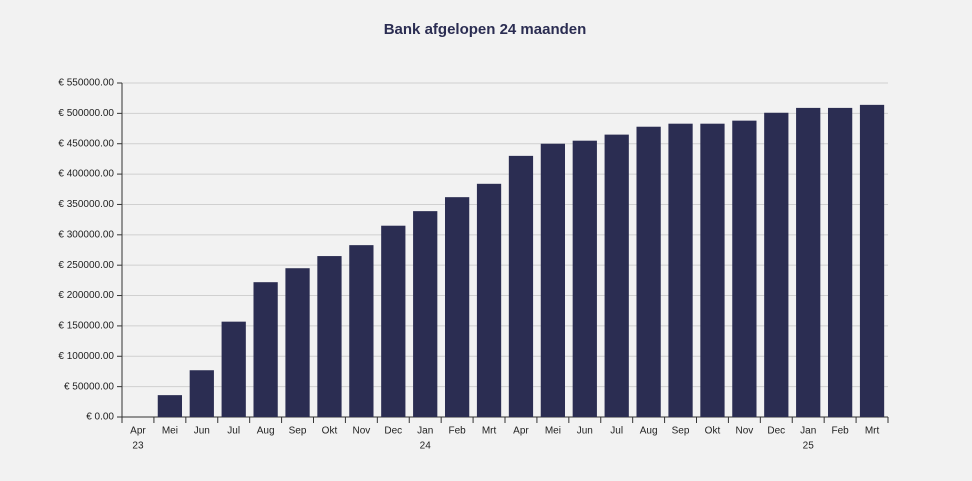 This screenshot has height=481, width=972. What do you see at coordinates (138, 446) in the screenshot?
I see `x-year-label: 23` at bounding box center [138, 446].